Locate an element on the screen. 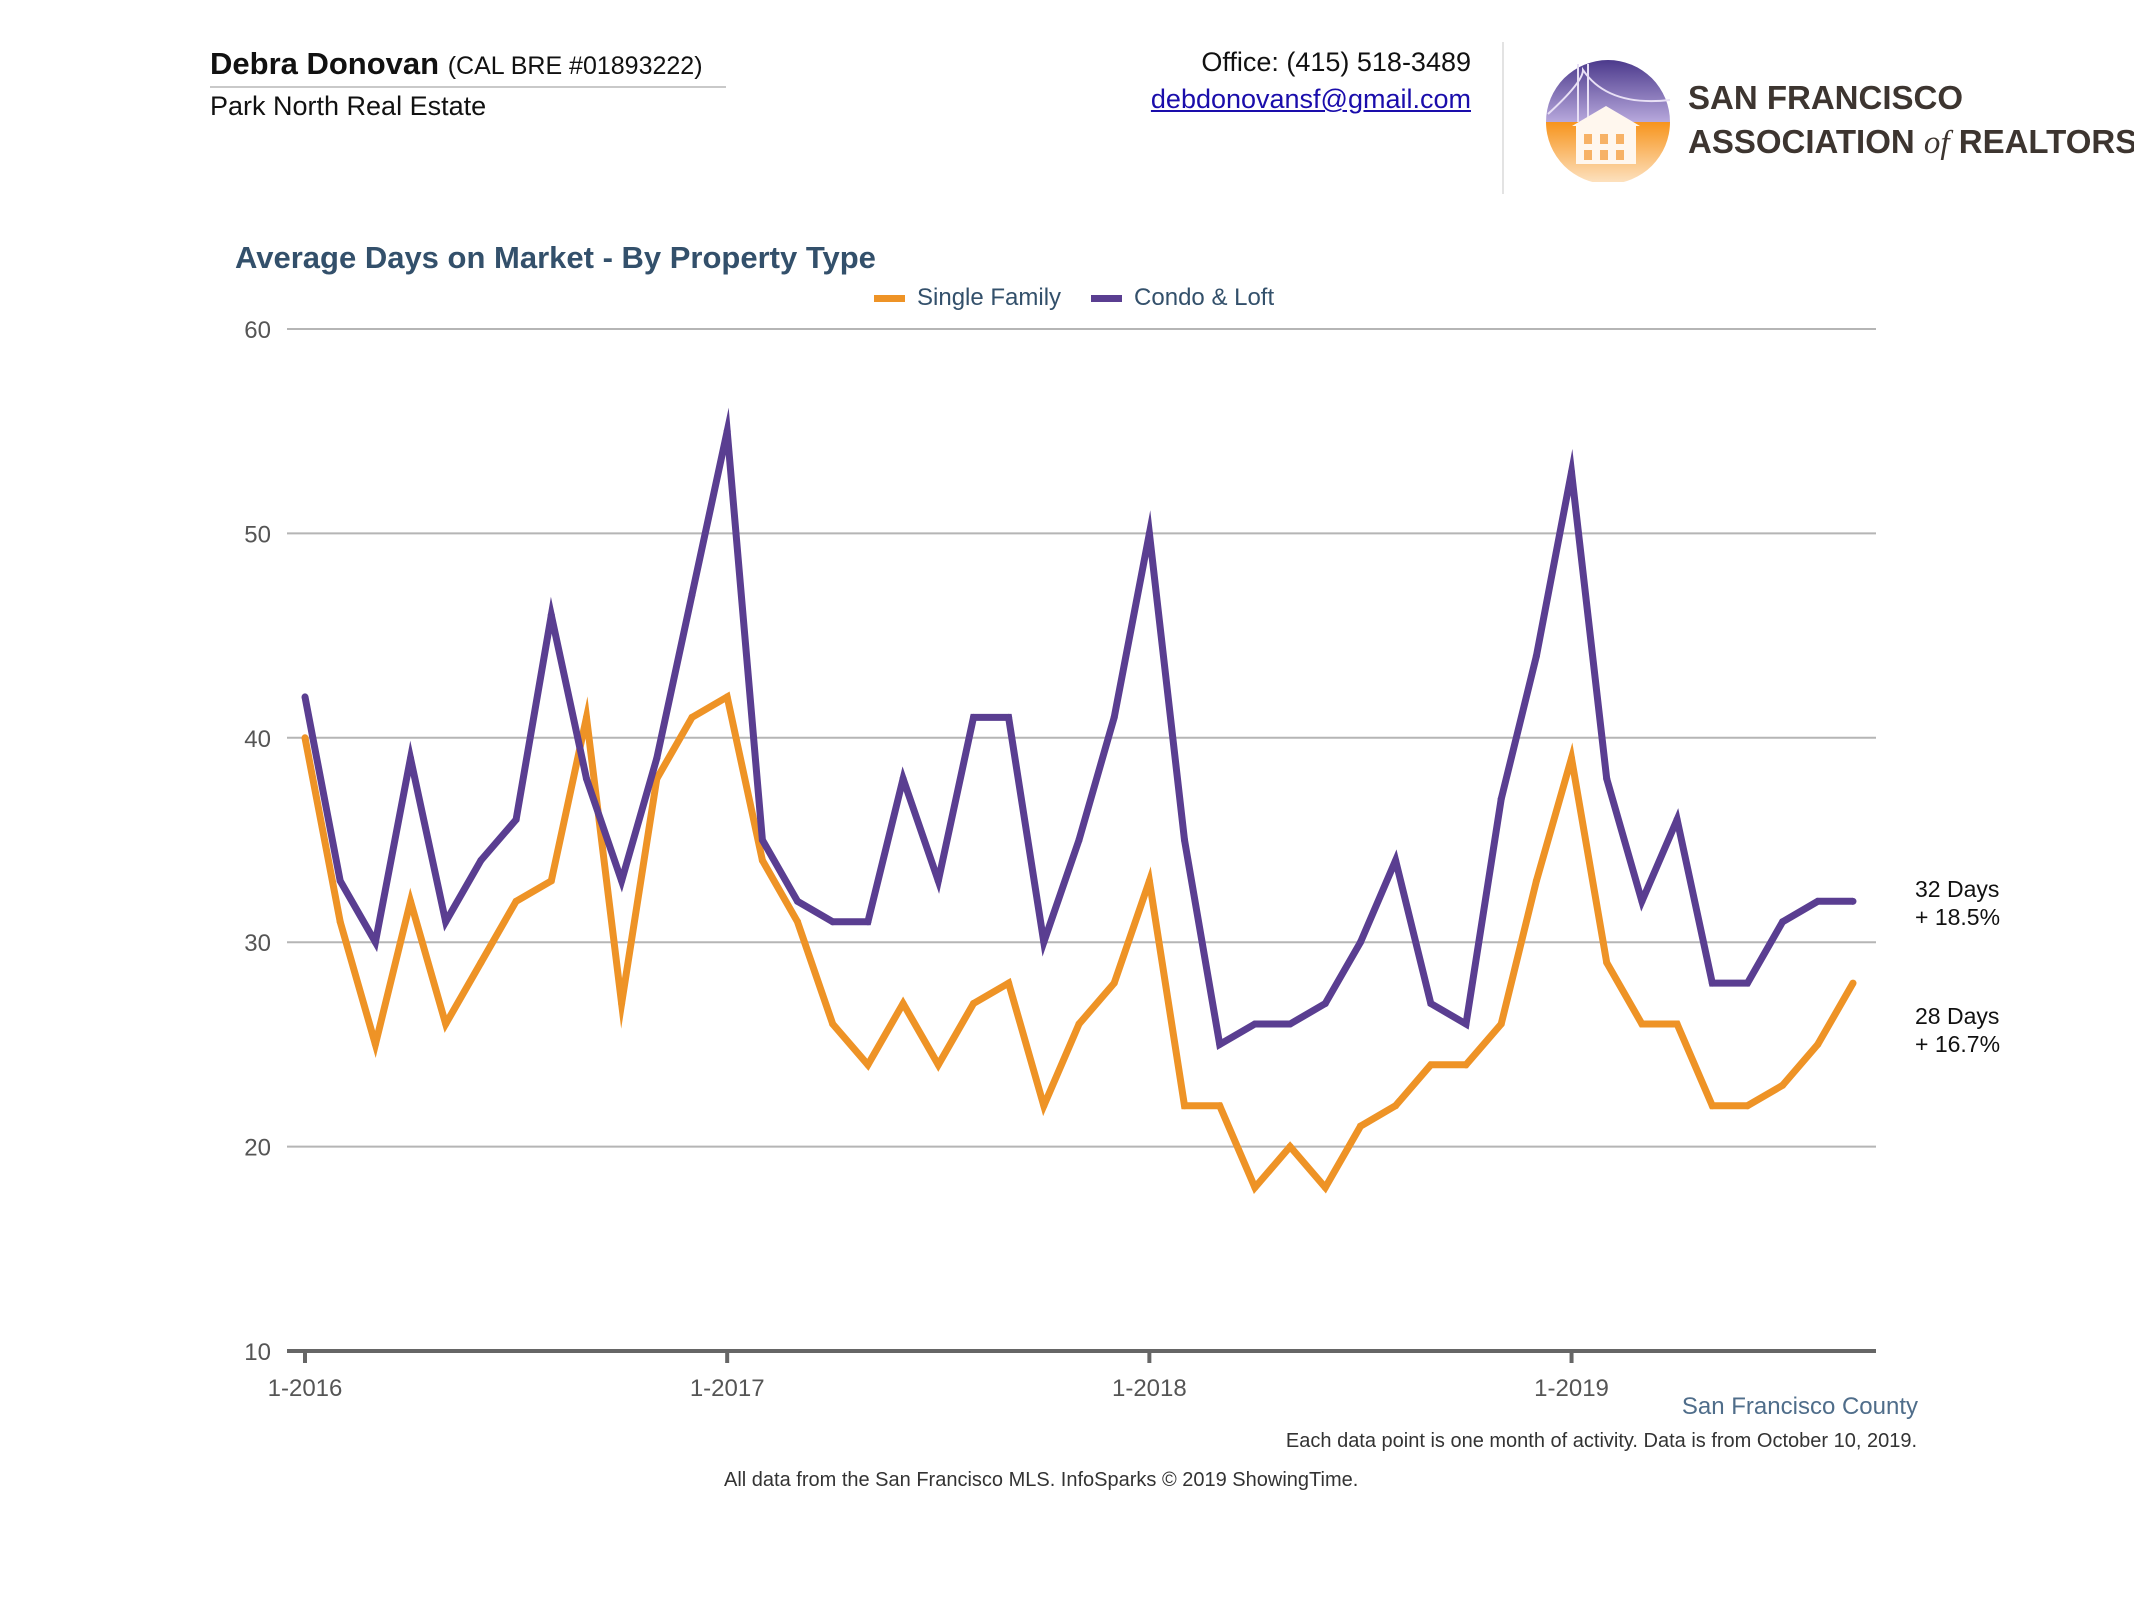 The width and height of the screenshot is (2134, 1600). legend-swatch-condo-loft is located at coordinates (1107, 298).